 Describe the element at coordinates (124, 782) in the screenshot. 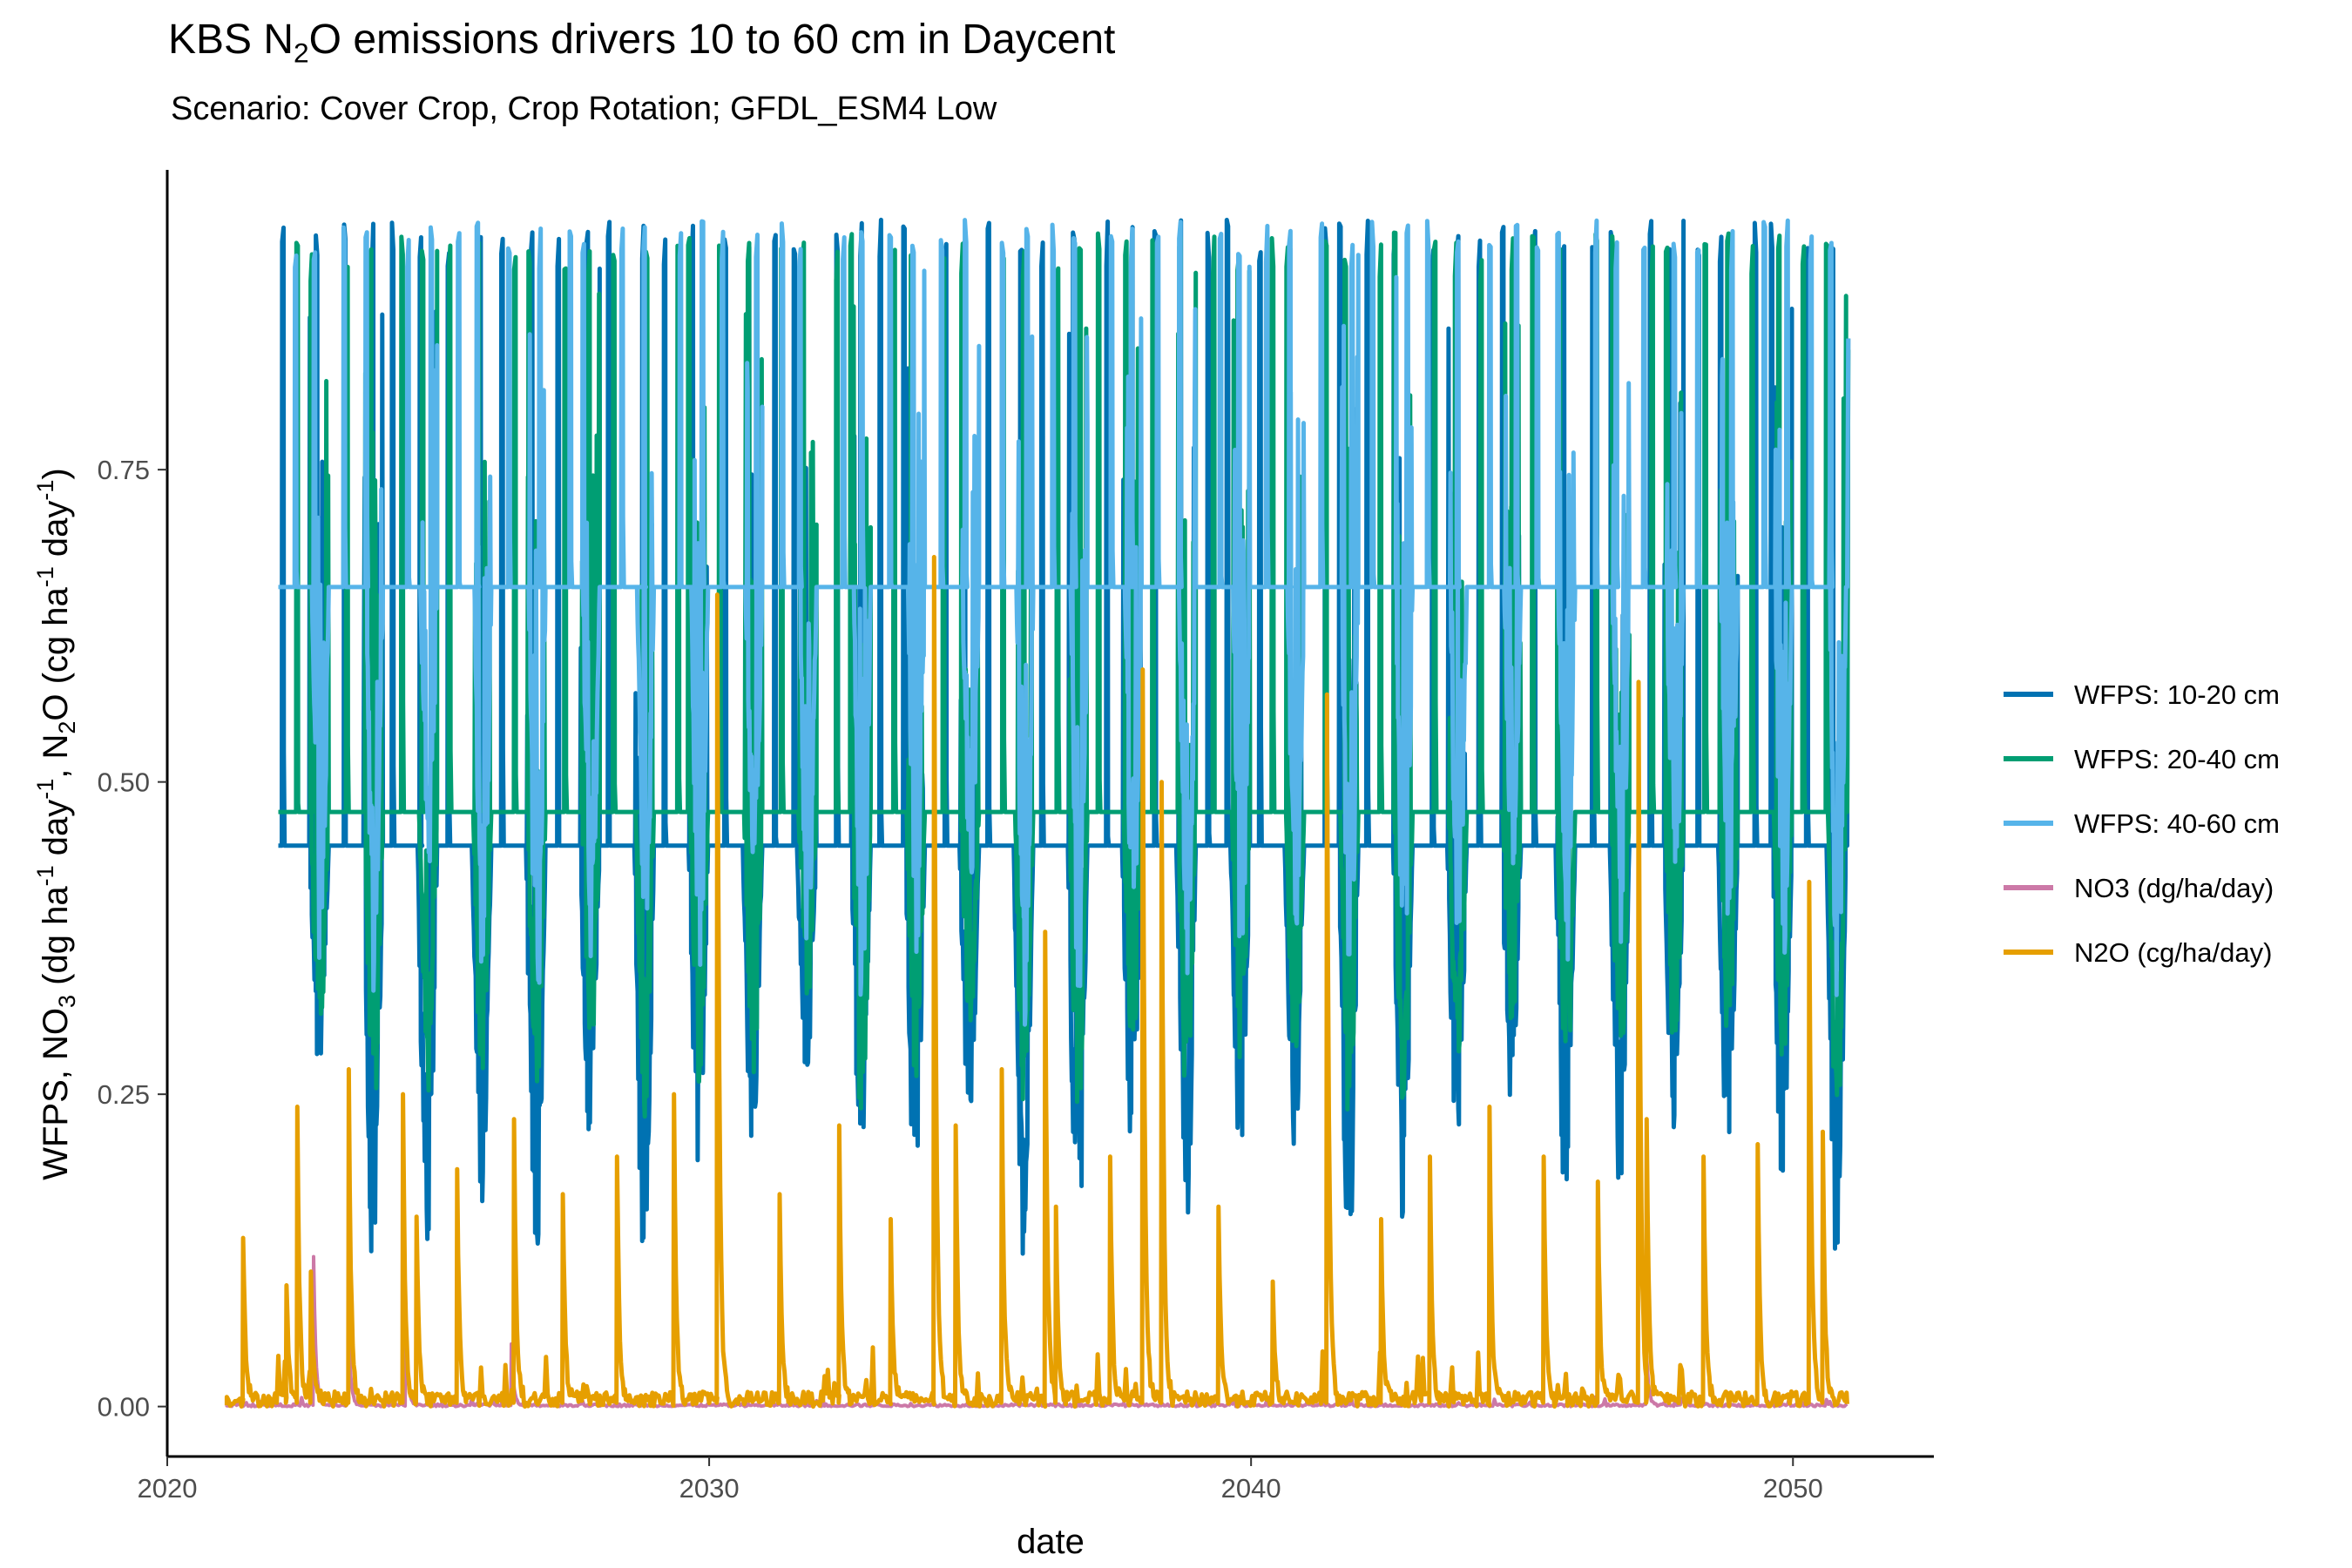

I see `y-tick-label: 0.50` at that location.